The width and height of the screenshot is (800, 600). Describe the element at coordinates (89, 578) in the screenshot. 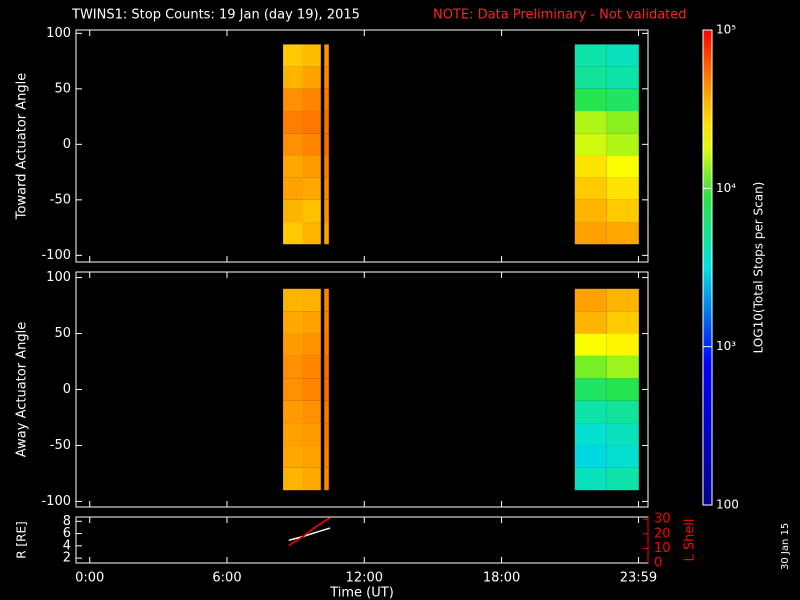

I see `x-tick-label: 0:00` at that location.